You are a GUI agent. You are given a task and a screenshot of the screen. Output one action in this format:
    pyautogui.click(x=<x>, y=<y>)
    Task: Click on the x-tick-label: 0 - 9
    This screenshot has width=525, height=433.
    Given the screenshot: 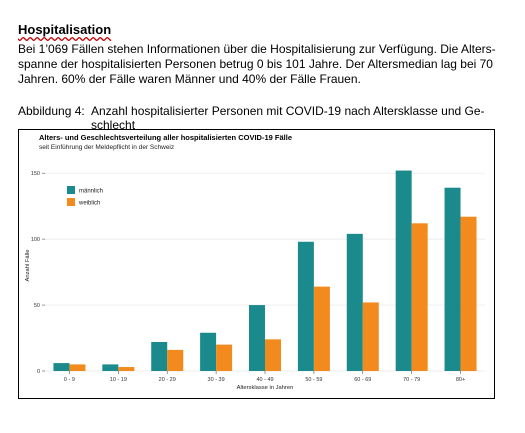 What is the action you would take?
    pyautogui.click(x=69, y=380)
    